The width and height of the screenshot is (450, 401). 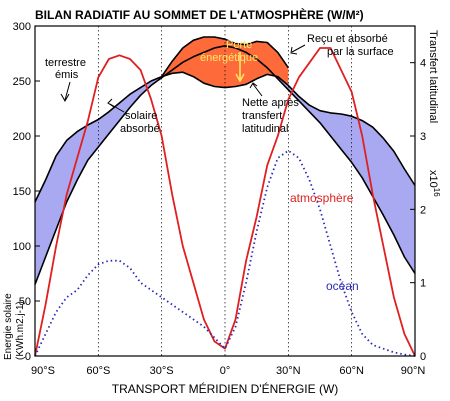 I want to click on annotation-nette-1: Nette après, so click(x=270, y=103).